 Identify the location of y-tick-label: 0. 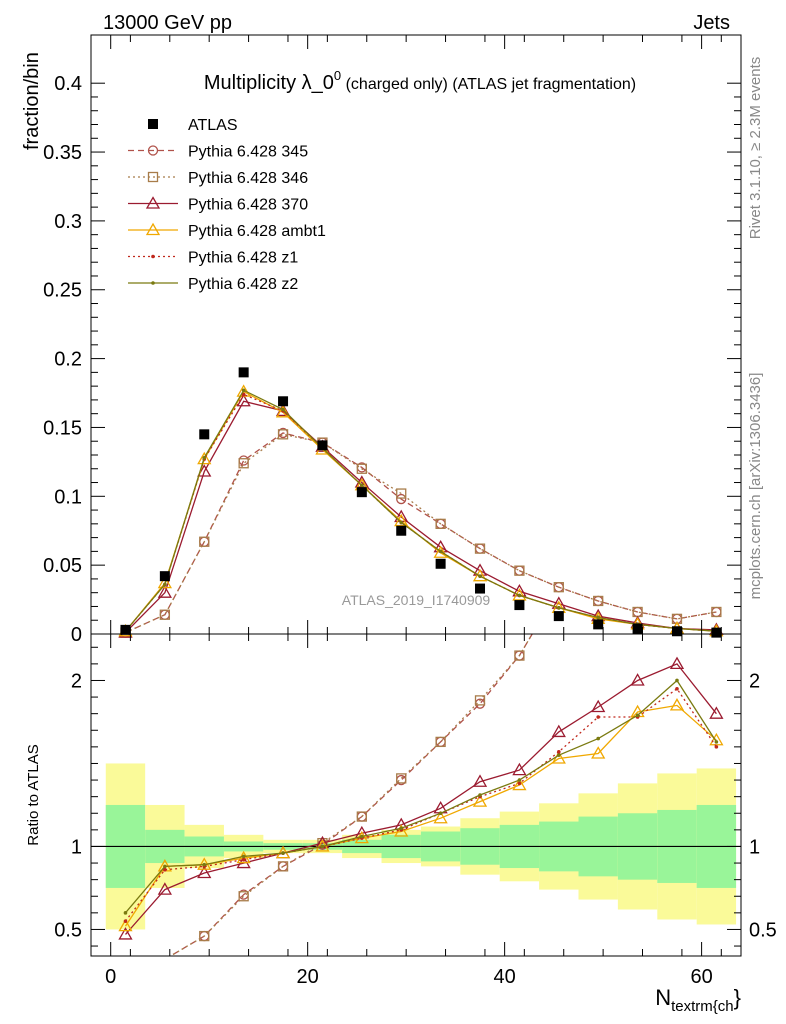
(76, 635).